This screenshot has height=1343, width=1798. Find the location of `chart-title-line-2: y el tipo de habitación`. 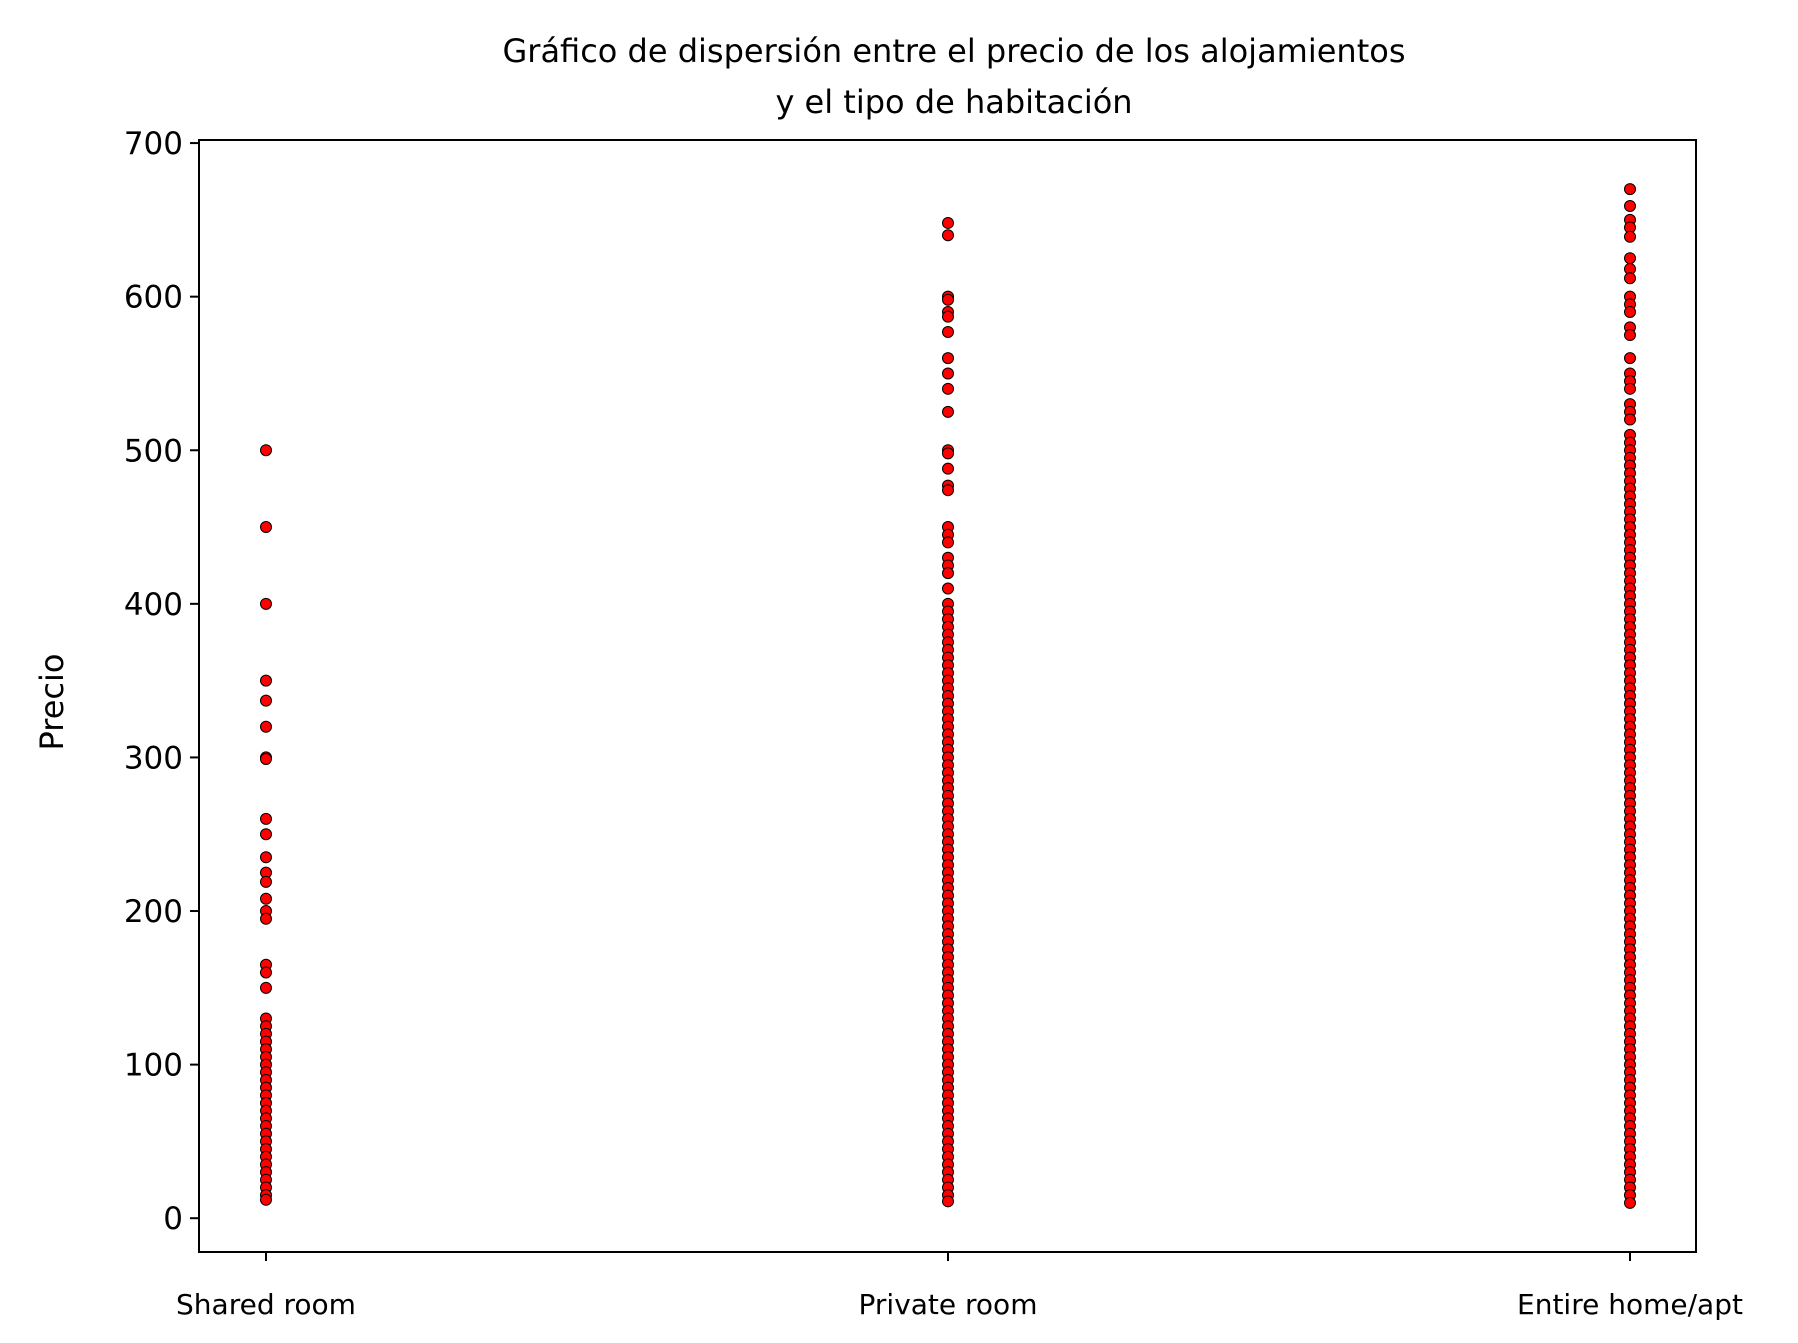

chart-title-line-2: y el tipo de habitación is located at coordinates (953, 102).